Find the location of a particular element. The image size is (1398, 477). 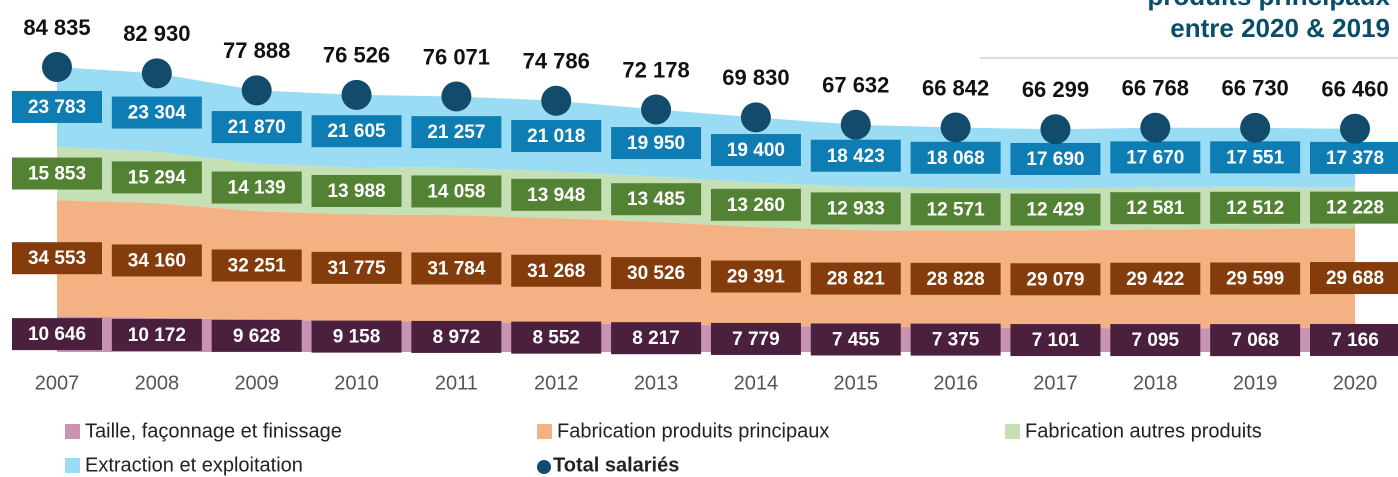

legend-label: Fabrication autres produits is located at coordinates (1143, 431).